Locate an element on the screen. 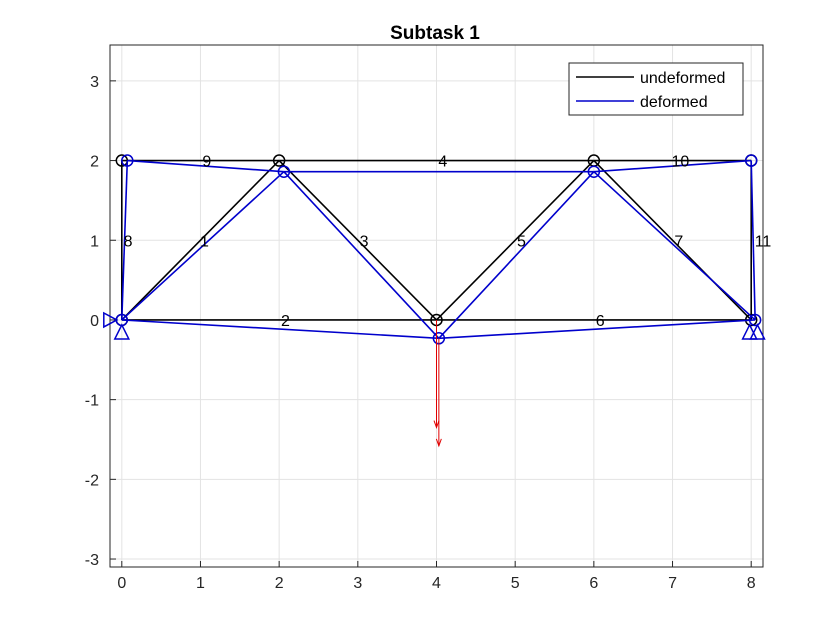 The height and width of the screenshot is (630, 840). x-tick-label: 0 is located at coordinates (121, 583).